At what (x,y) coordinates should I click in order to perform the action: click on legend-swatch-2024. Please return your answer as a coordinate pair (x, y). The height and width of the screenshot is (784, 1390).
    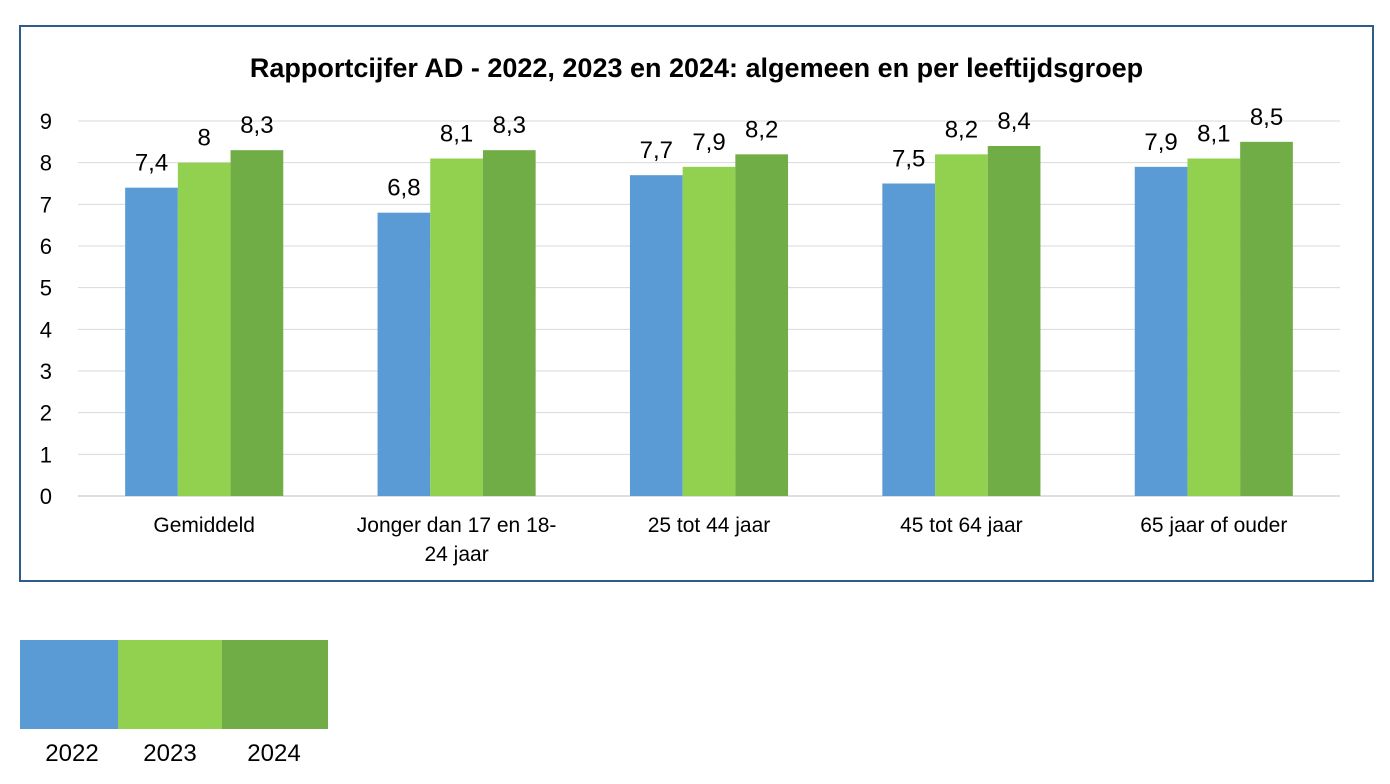
    Looking at the image, I should click on (275, 684).